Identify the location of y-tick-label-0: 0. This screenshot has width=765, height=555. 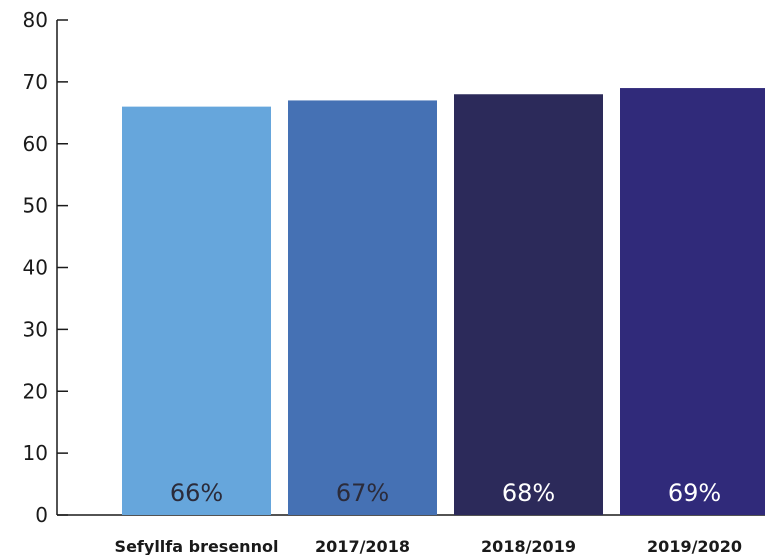
(41, 515).